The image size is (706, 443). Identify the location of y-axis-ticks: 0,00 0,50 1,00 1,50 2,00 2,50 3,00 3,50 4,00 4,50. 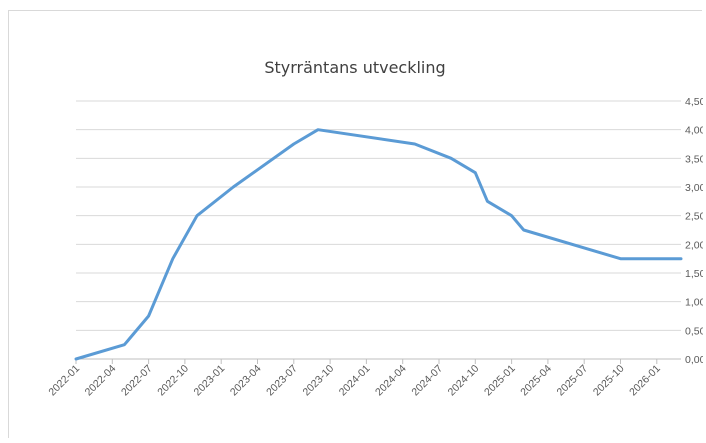
(694, 231).